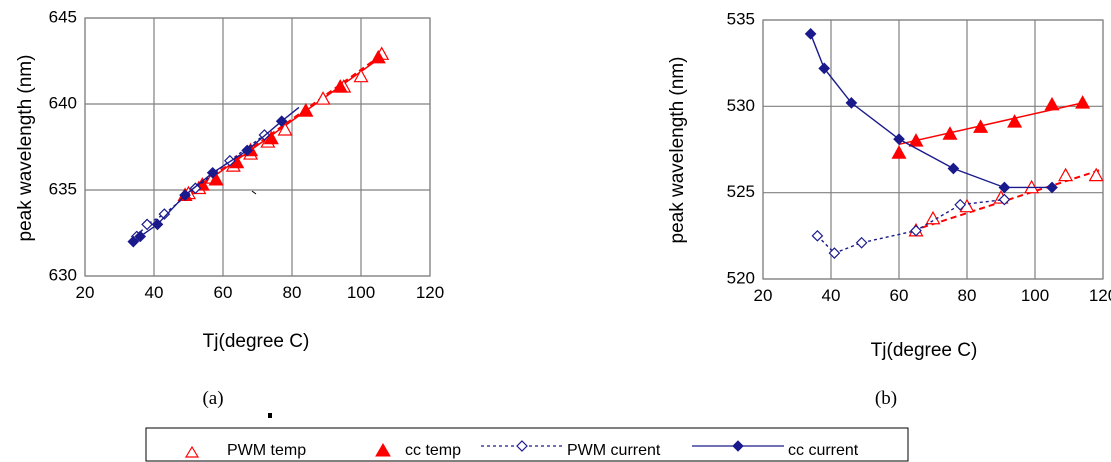 This screenshot has height=462, width=1111. I want to click on y-tick-label: 635, so click(63, 188).